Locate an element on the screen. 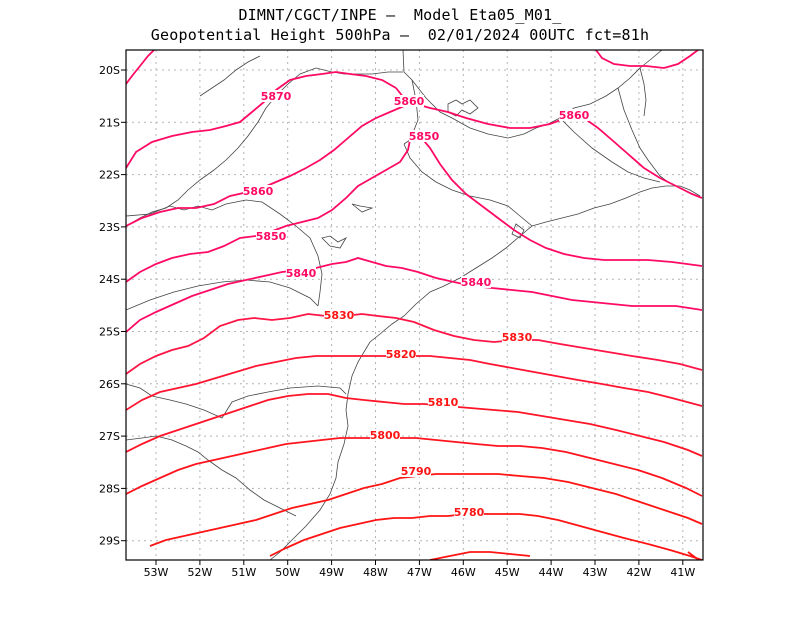  x-tick-label: 53W is located at coordinates (156, 572).